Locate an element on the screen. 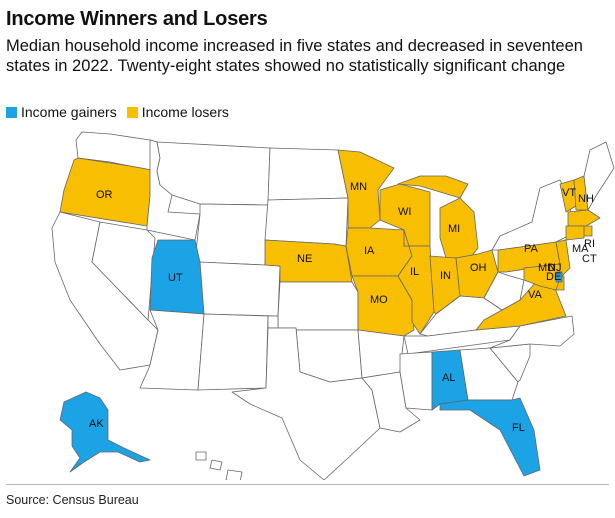 Image resolution: width=615 pixels, height=518 pixels. state-mi is located at coordinates (459, 228).